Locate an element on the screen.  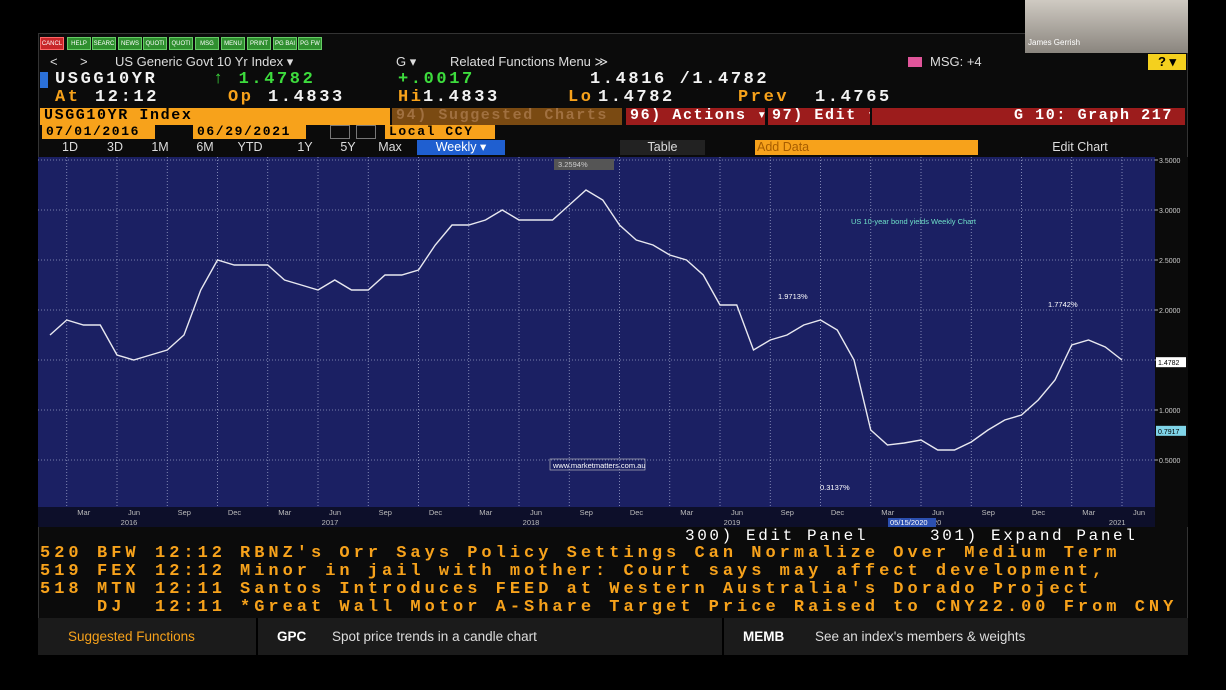
webcam is located at coordinates (1106, 26).